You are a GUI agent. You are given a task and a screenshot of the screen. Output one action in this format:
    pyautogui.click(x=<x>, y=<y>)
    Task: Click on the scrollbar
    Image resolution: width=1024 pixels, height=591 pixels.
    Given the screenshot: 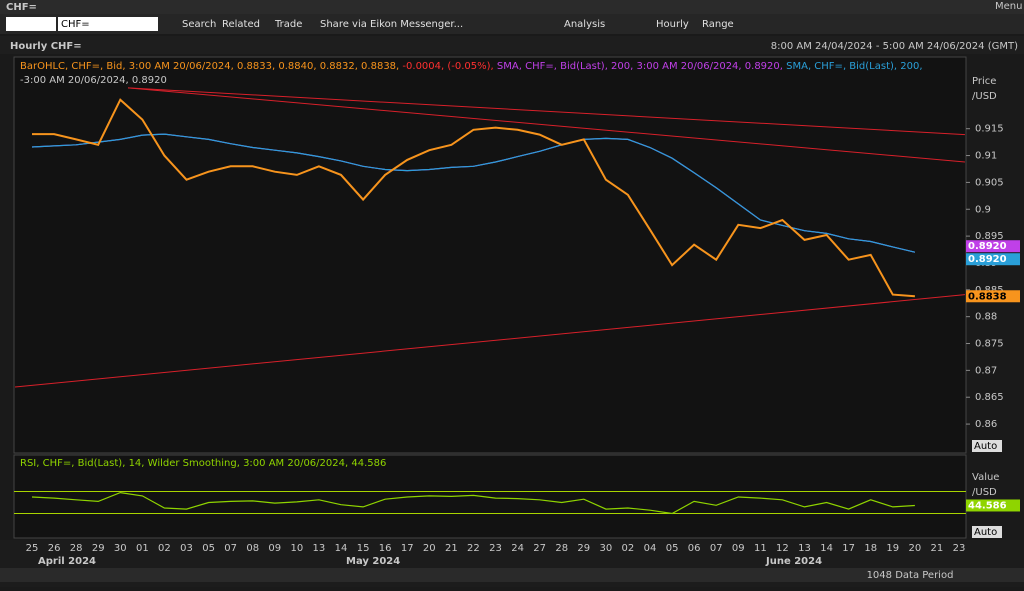 What is the action you would take?
    pyautogui.click(x=512, y=575)
    